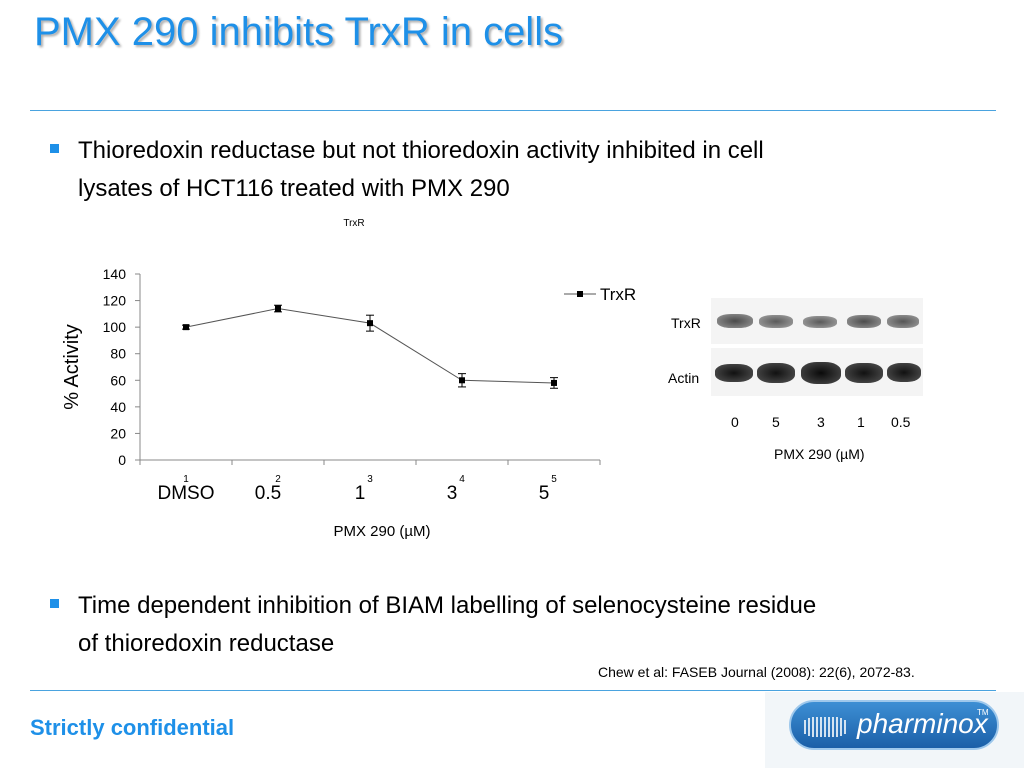 The height and width of the screenshot is (768, 1024). I want to click on bullet-2-line-2: of thioredoxin reductase, so click(206, 643).